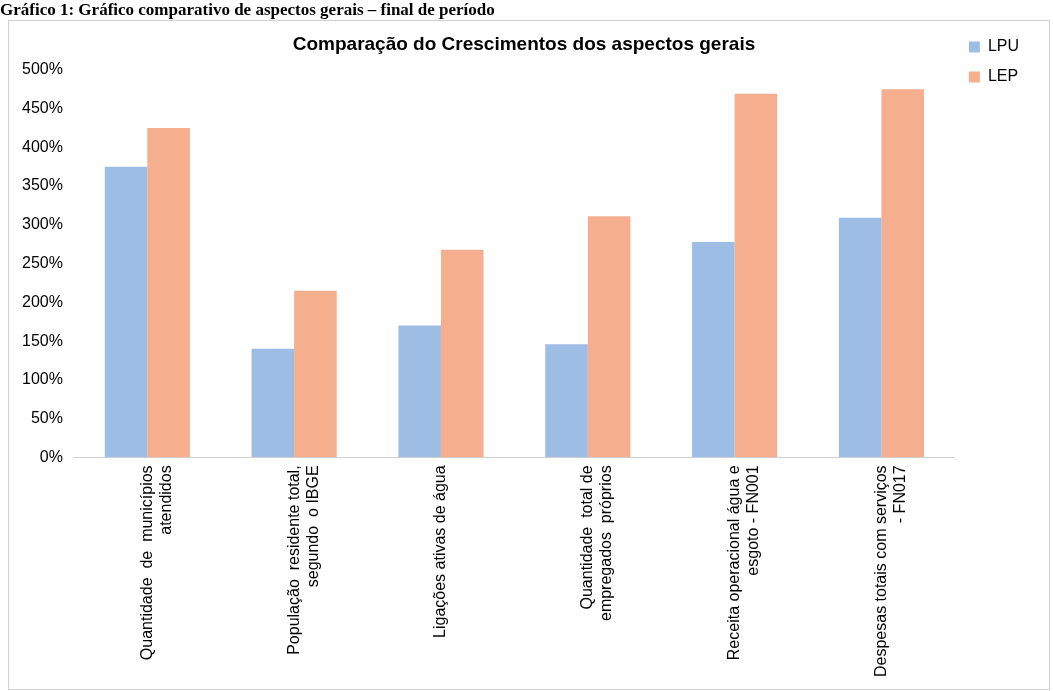  I want to click on y-tick-label: 150%, so click(42, 340).